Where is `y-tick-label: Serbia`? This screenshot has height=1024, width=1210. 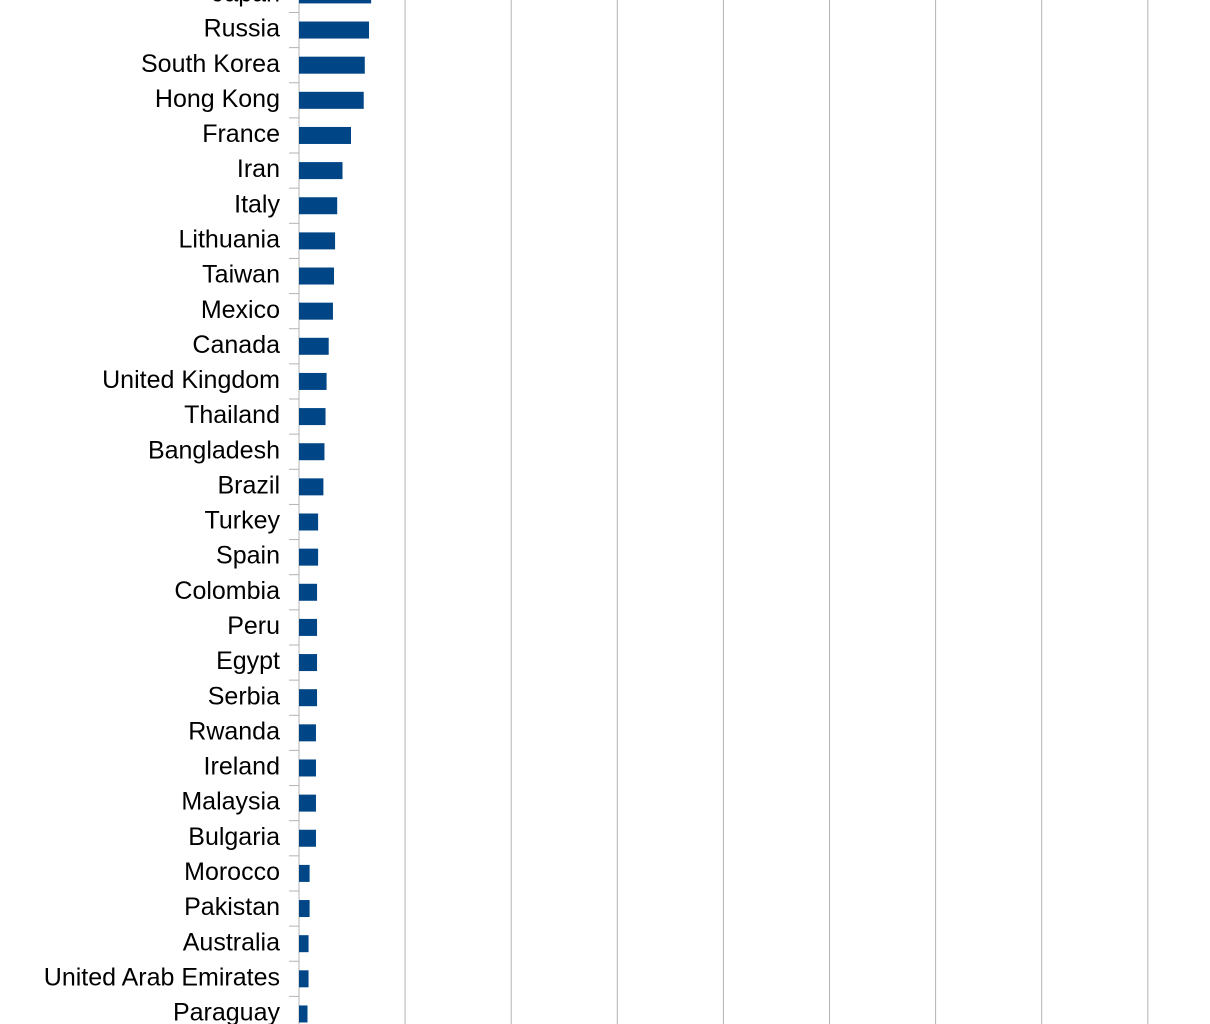
y-tick-label: Serbia is located at coordinates (244, 696).